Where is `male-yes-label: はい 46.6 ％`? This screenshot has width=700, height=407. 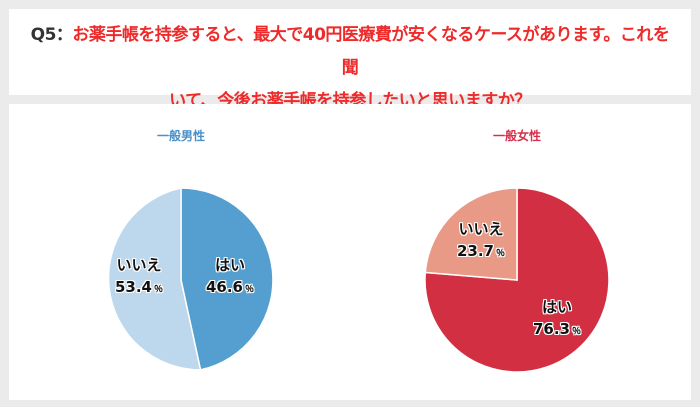 male-yes-label: はい 46.6 ％ is located at coordinates (230, 277).